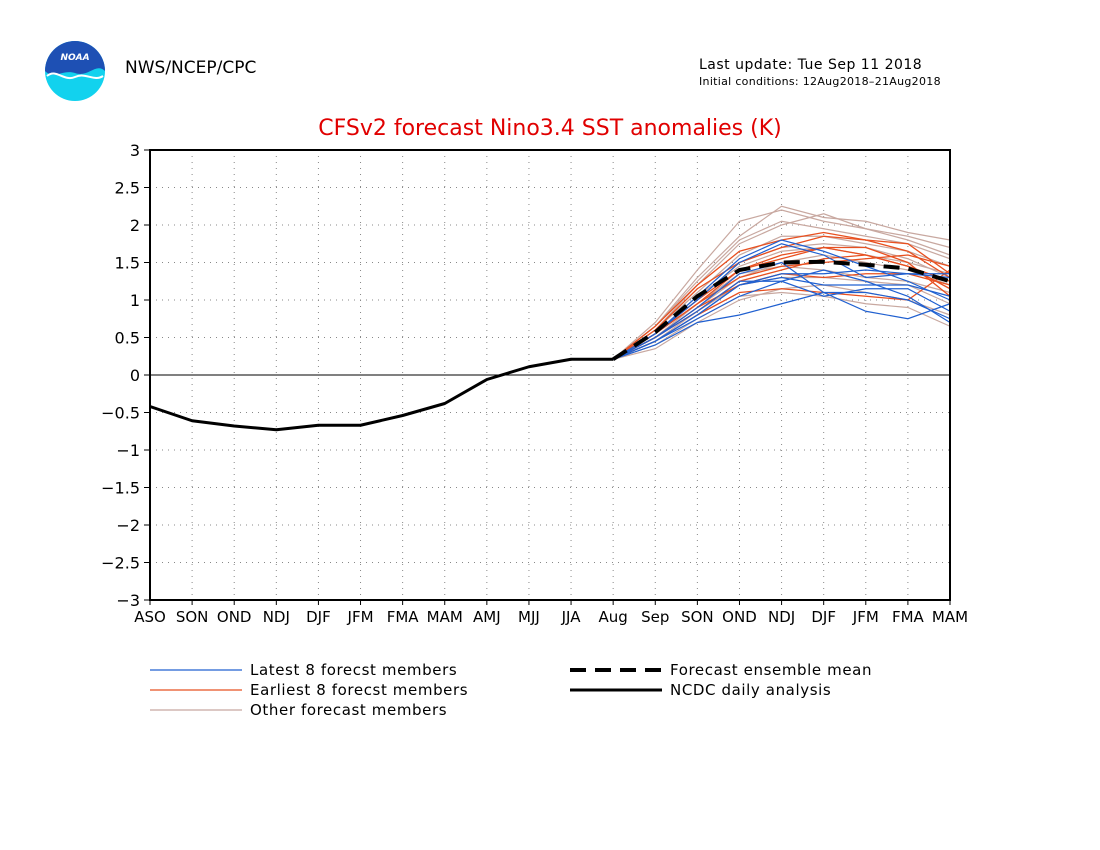 This screenshot has height=850, width=1100. I want to click on x-tick-label: AMJ, so click(487, 617).